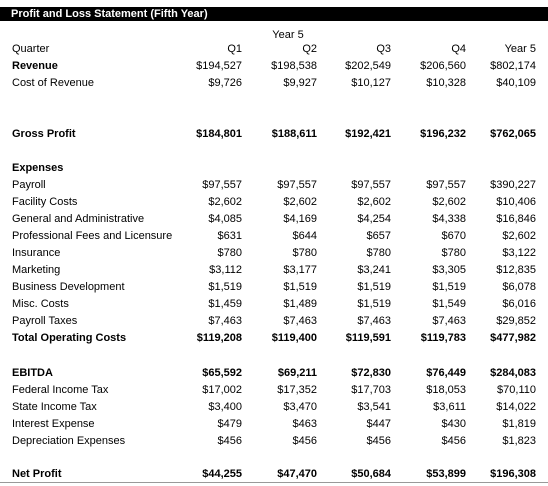 The image size is (548, 486). What do you see at coordinates (304, 236) in the screenshot?
I see `cell-value: $644` at bounding box center [304, 236].